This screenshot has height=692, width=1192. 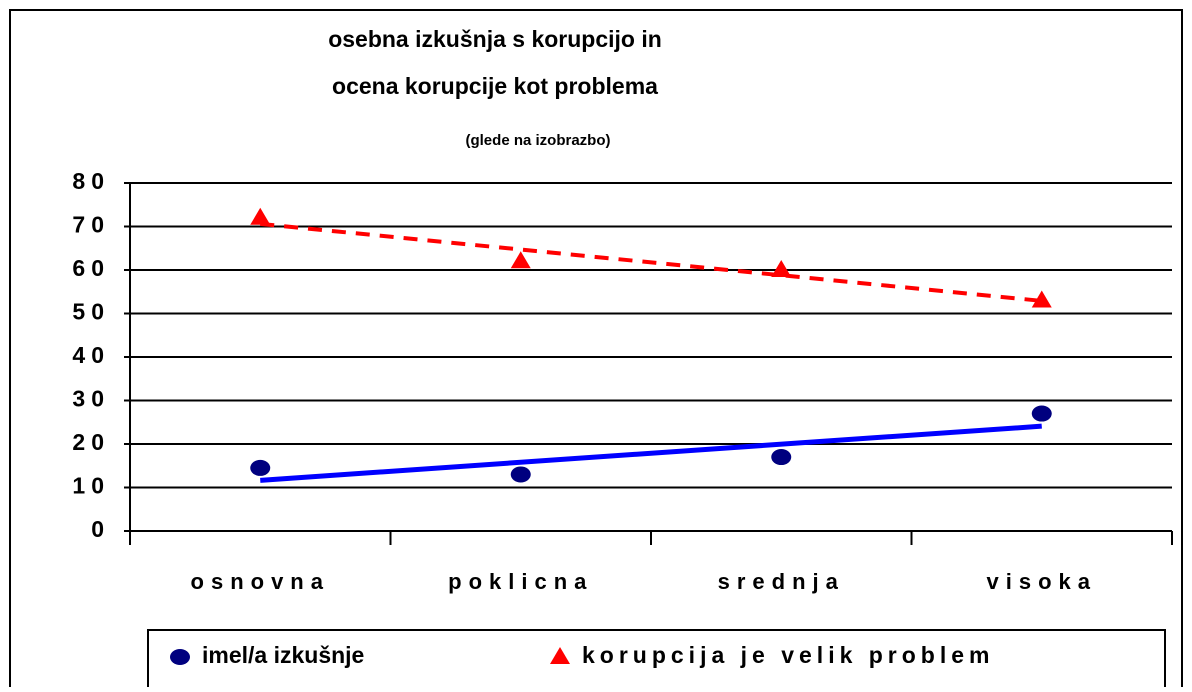 I want to click on y-tick-label: 0, so click(x=100, y=529).